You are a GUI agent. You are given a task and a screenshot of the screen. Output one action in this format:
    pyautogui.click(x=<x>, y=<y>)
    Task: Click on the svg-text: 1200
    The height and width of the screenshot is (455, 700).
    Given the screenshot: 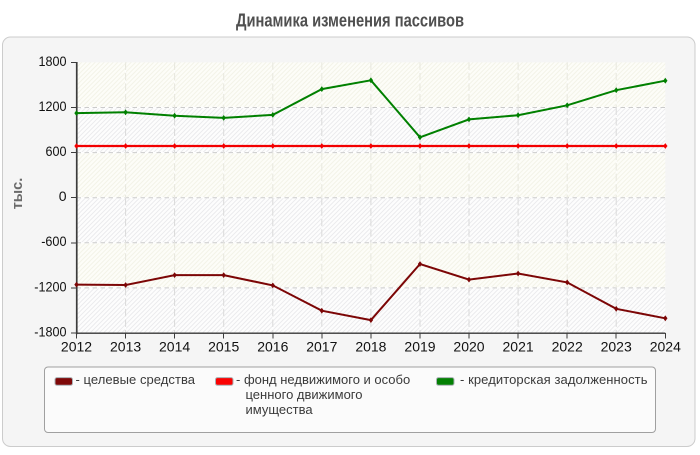 What is the action you would take?
    pyautogui.click(x=53, y=106)
    